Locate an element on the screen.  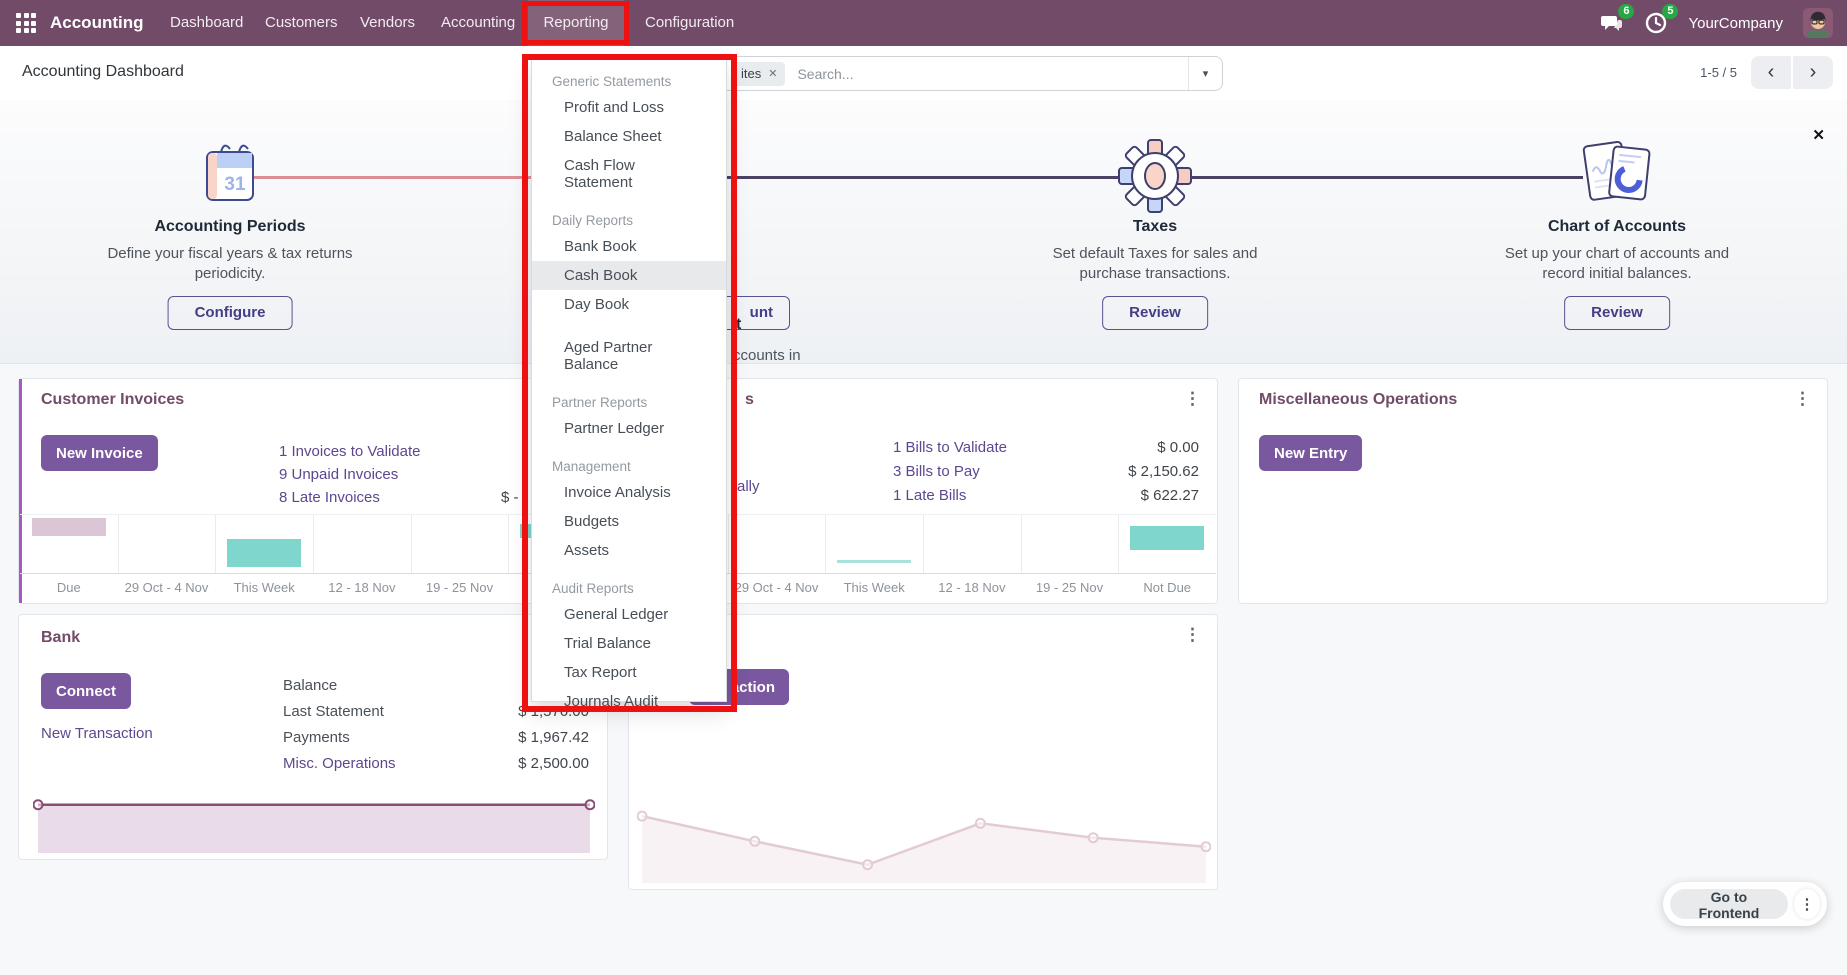
nav-item-configuration: Configuration is located at coordinates (690, 22).